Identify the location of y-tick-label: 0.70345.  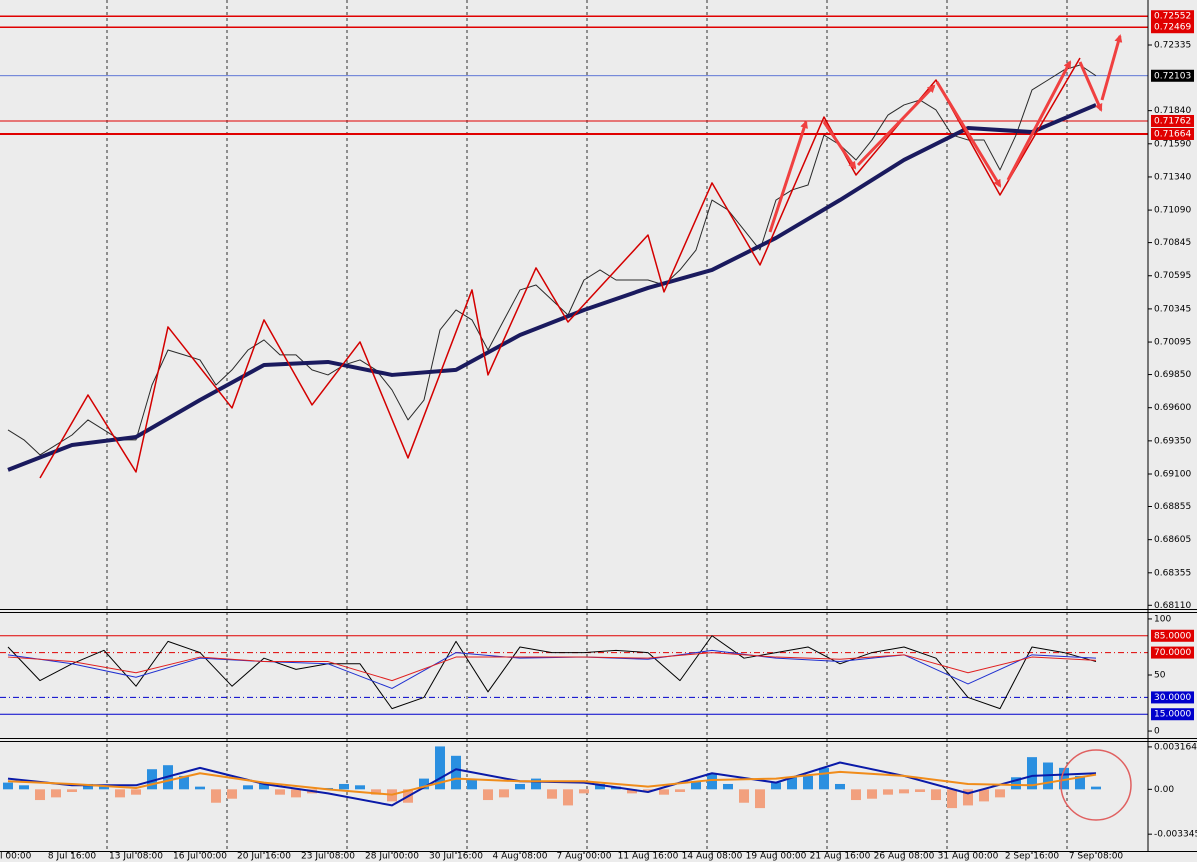
(1172, 309).